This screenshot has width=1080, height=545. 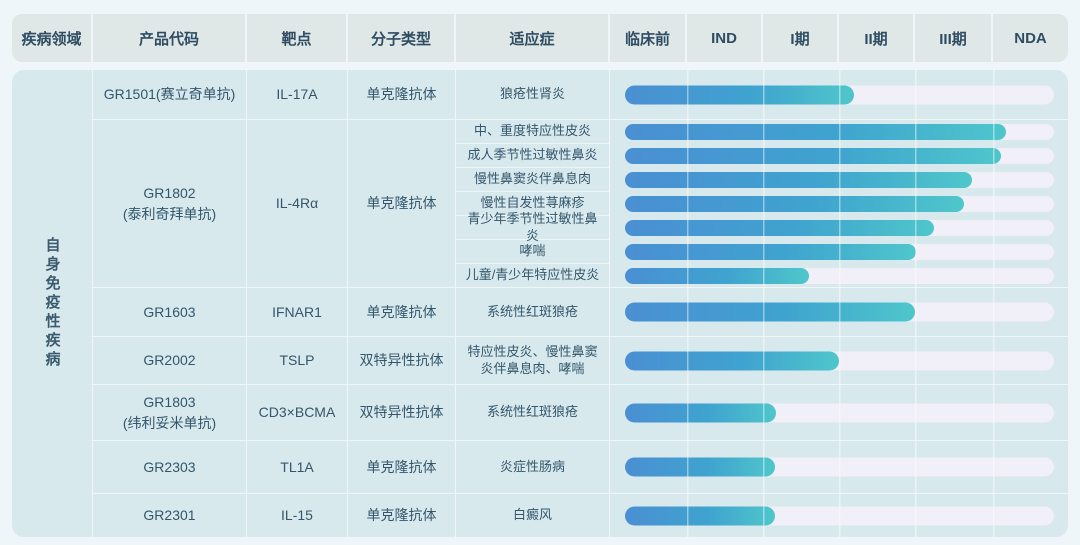 What do you see at coordinates (297, 361) in the screenshot?
I see `target: TSLP` at bounding box center [297, 361].